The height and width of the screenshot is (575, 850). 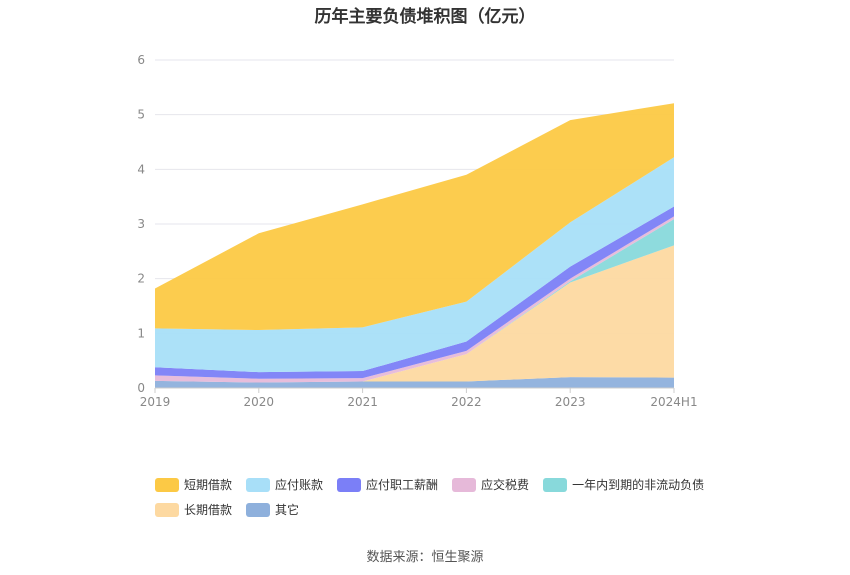 What do you see at coordinates (259, 402) in the screenshot?
I see `x-tick-label: 2020` at bounding box center [259, 402].